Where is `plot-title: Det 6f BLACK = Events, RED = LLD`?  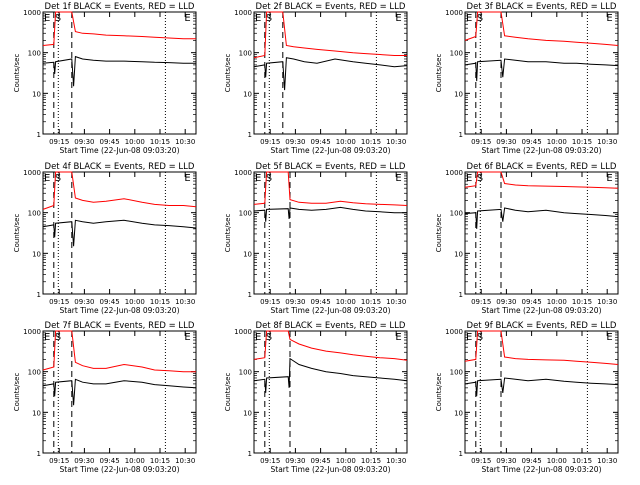 plot-title: Det 6f BLACK = Events, RED = LLD is located at coordinates (542, 167).